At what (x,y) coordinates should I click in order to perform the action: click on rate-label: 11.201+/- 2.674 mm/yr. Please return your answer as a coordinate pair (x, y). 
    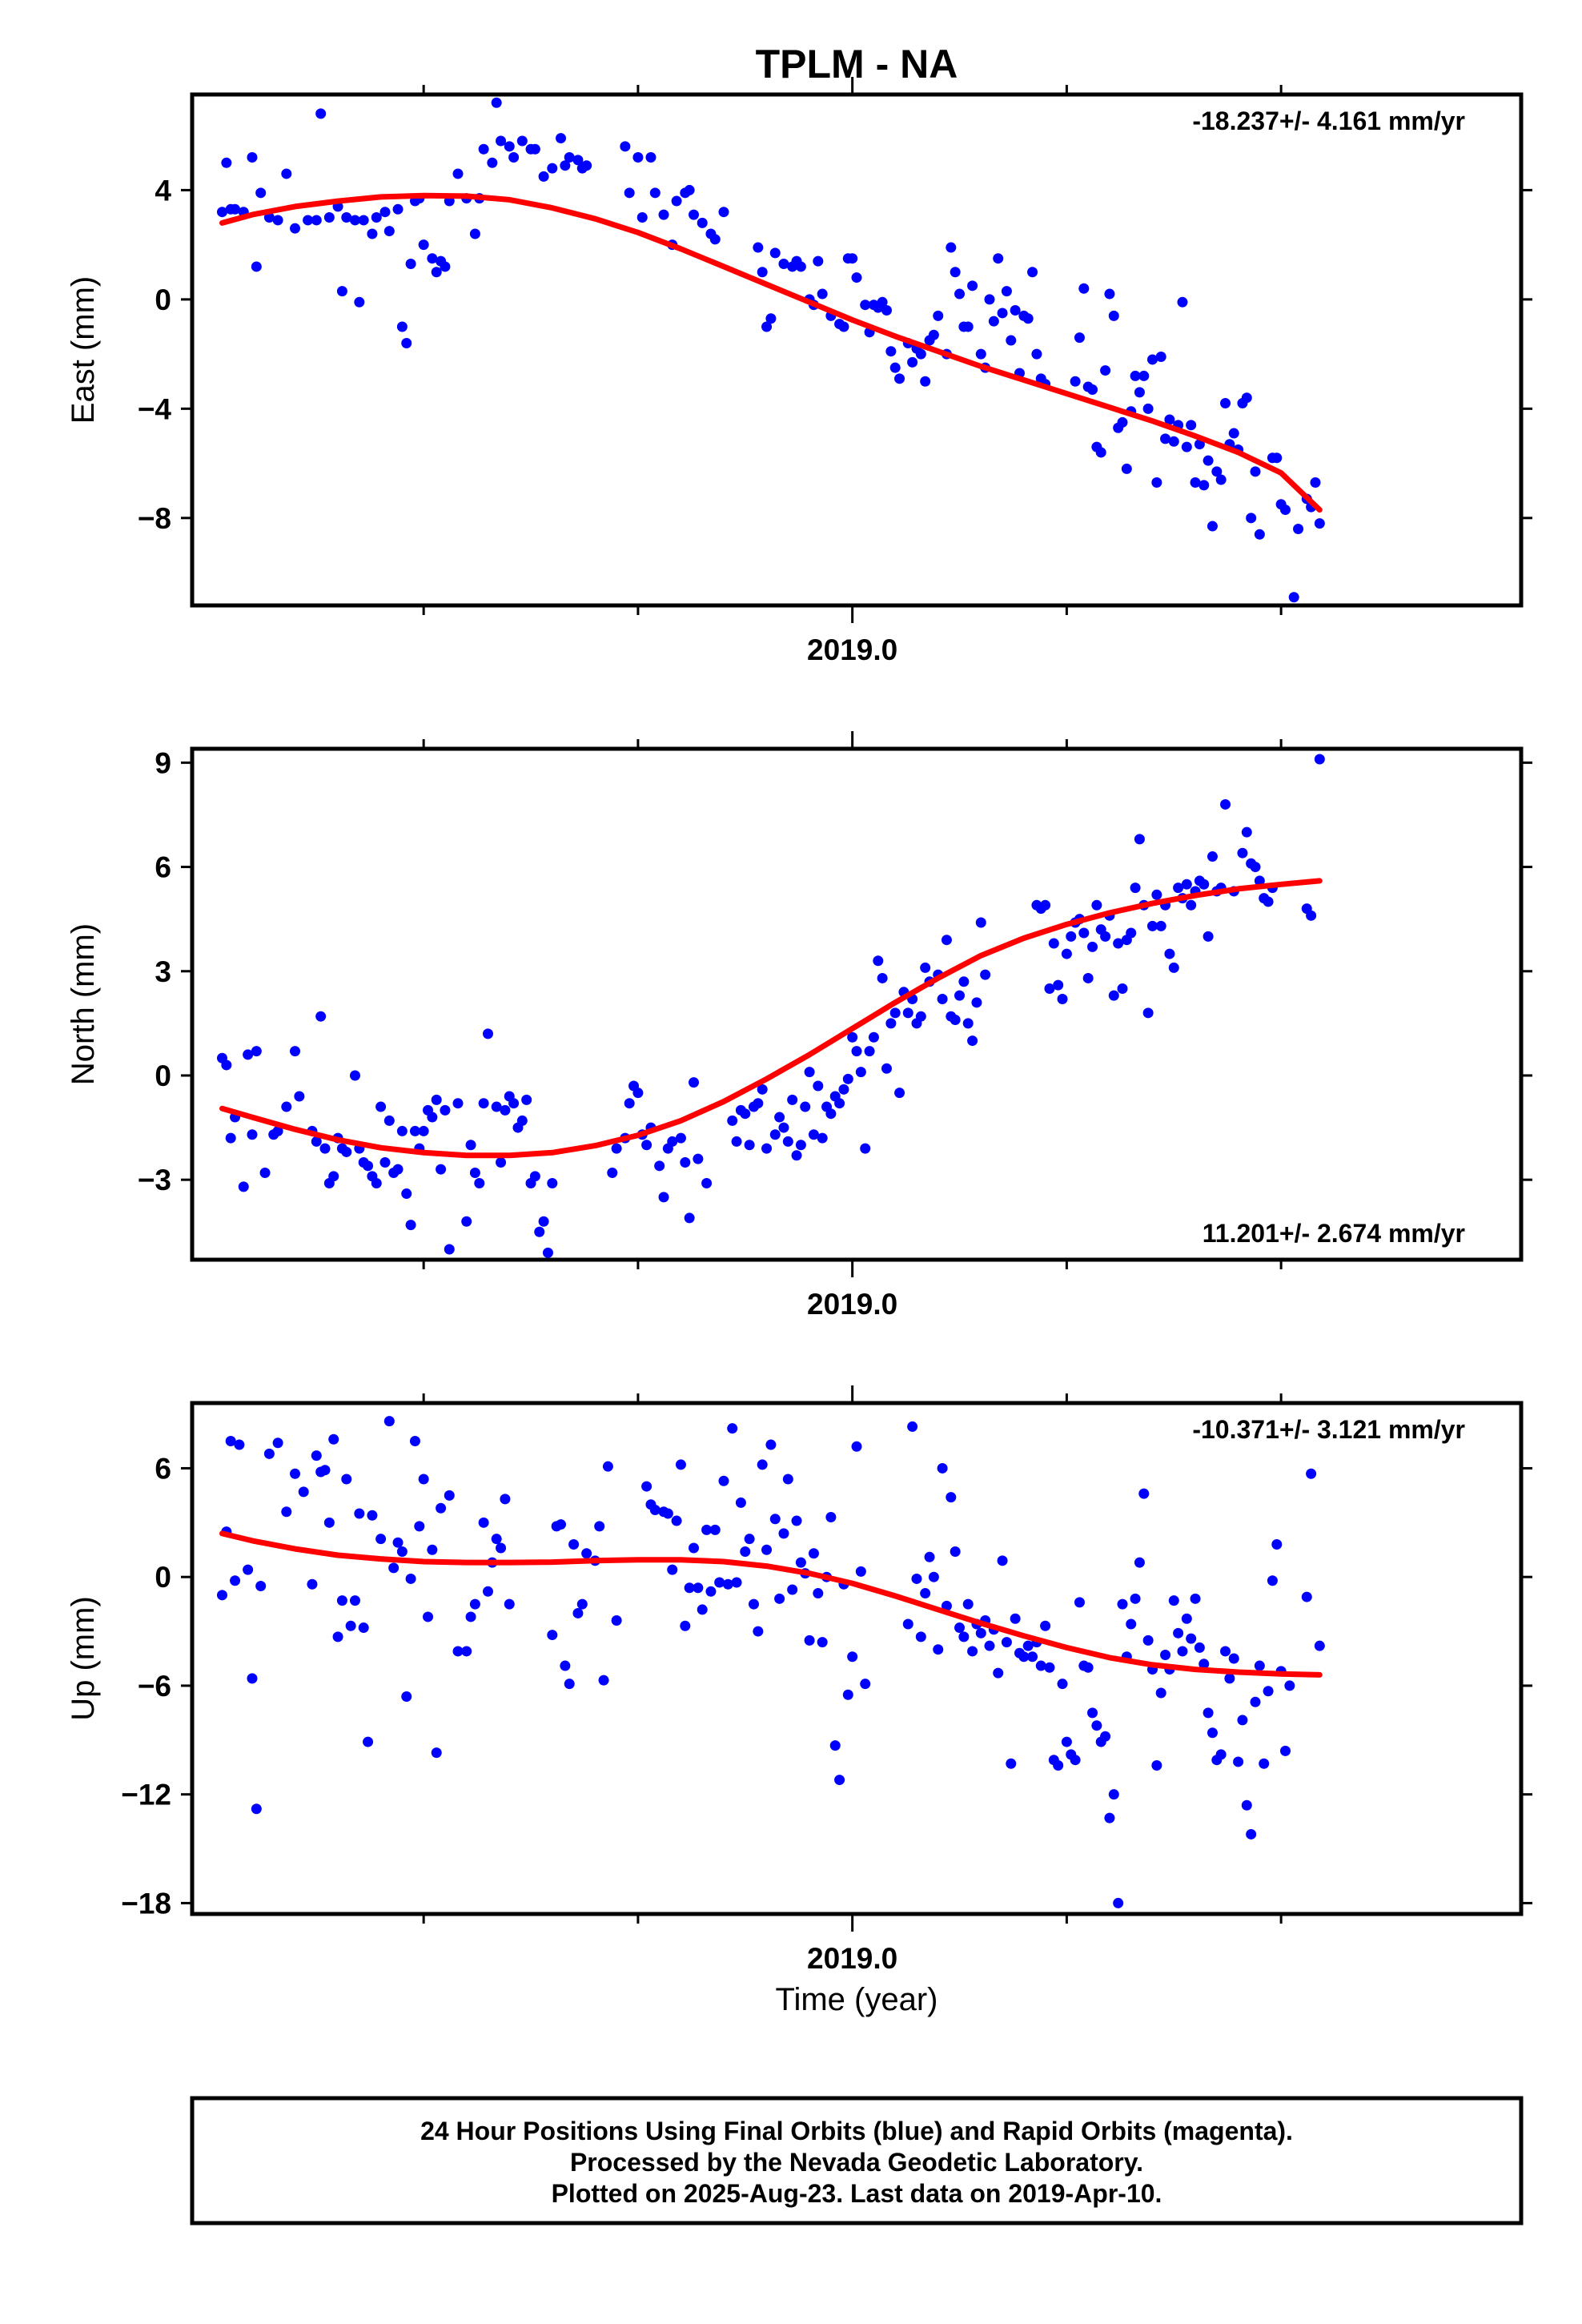
    Looking at the image, I should click on (1334, 1233).